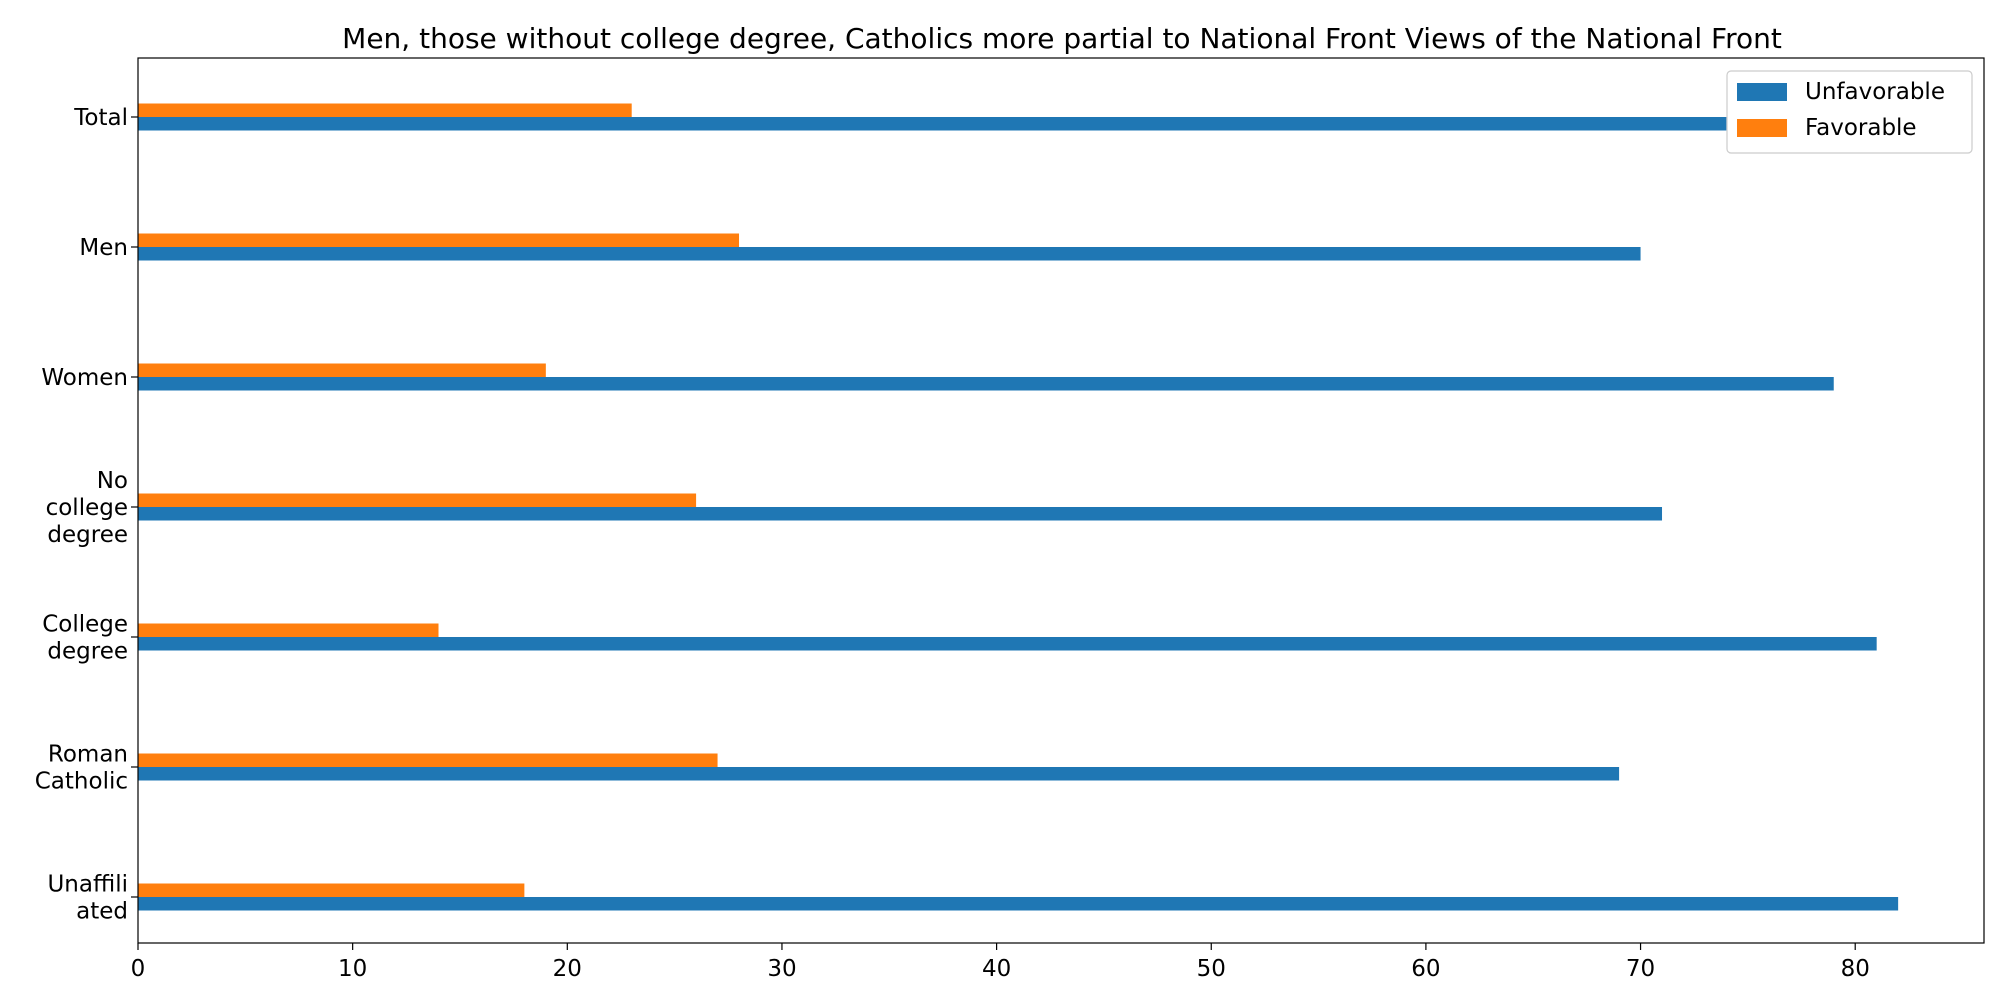  Describe the element at coordinates (1640, 969) in the screenshot. I see `x-tick-label-7: 70` at that location.